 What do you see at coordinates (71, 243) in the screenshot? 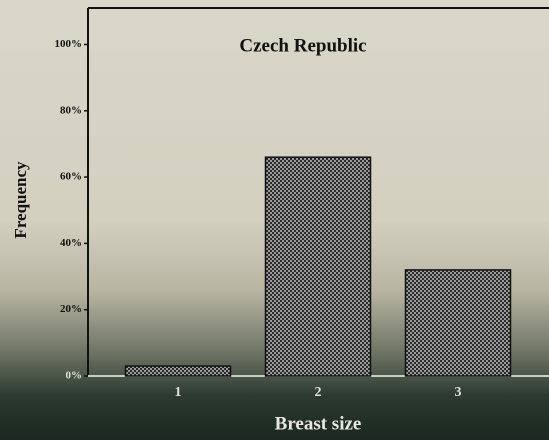
I see `y-tick-label: 40%` at bounding box center [71, 243].